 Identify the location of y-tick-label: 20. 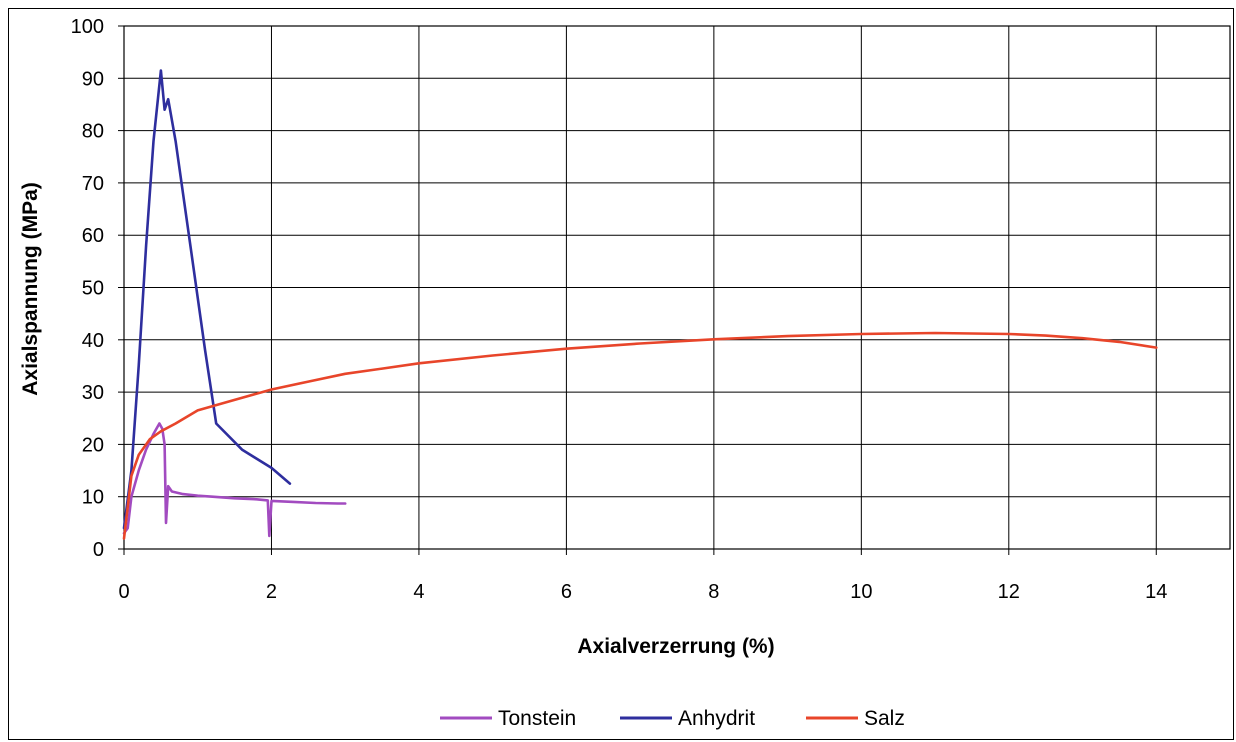
(93, 445).